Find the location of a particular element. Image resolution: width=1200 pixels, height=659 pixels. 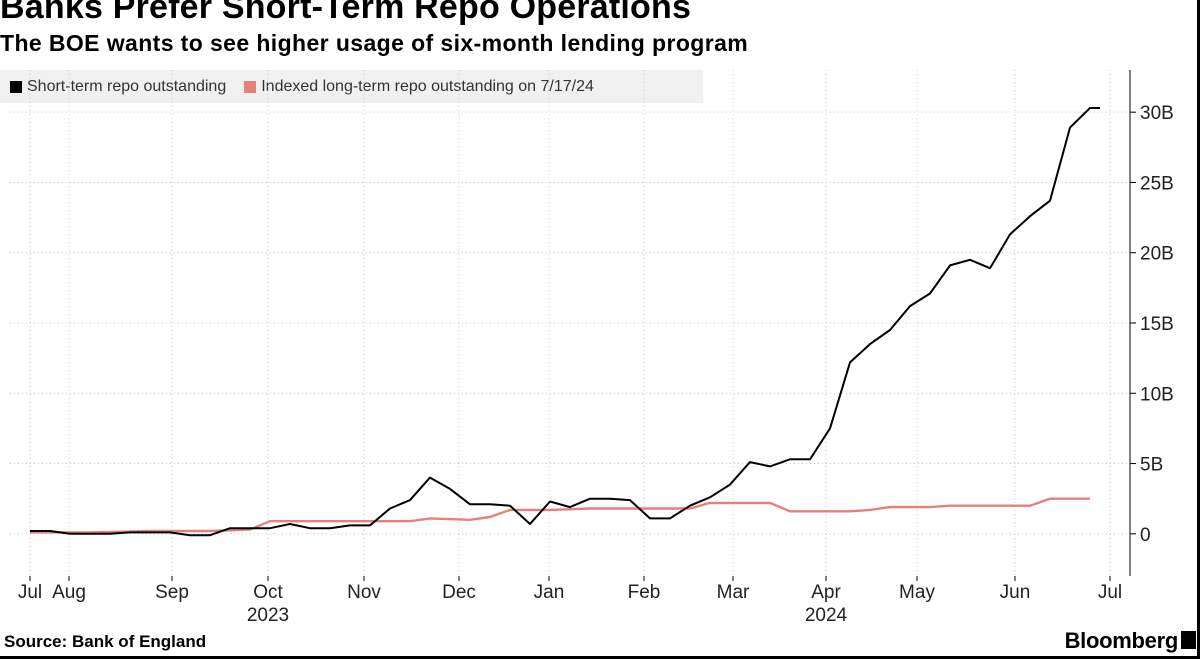

x-year-label: 2023 is located at coordinates (268, 615).